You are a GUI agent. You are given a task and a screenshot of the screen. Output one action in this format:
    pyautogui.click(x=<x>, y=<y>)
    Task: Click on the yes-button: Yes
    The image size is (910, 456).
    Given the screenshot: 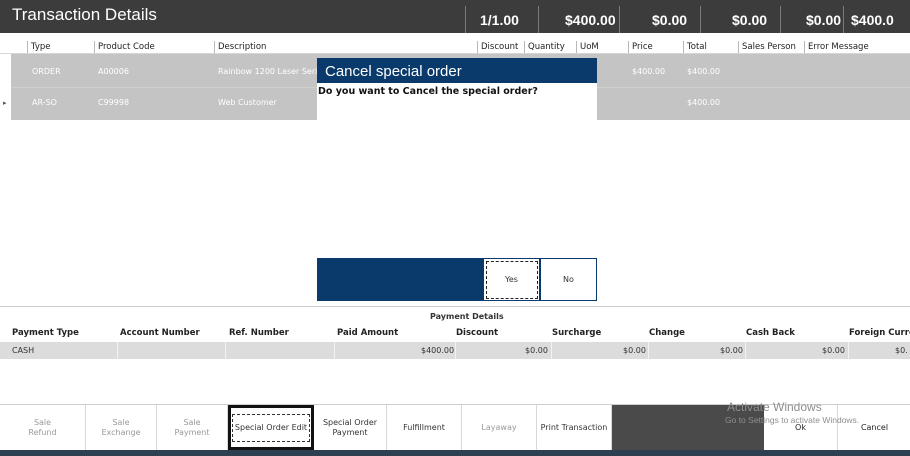 What is the action you would take?
    pyautogui.click(x=511, y=279)
    